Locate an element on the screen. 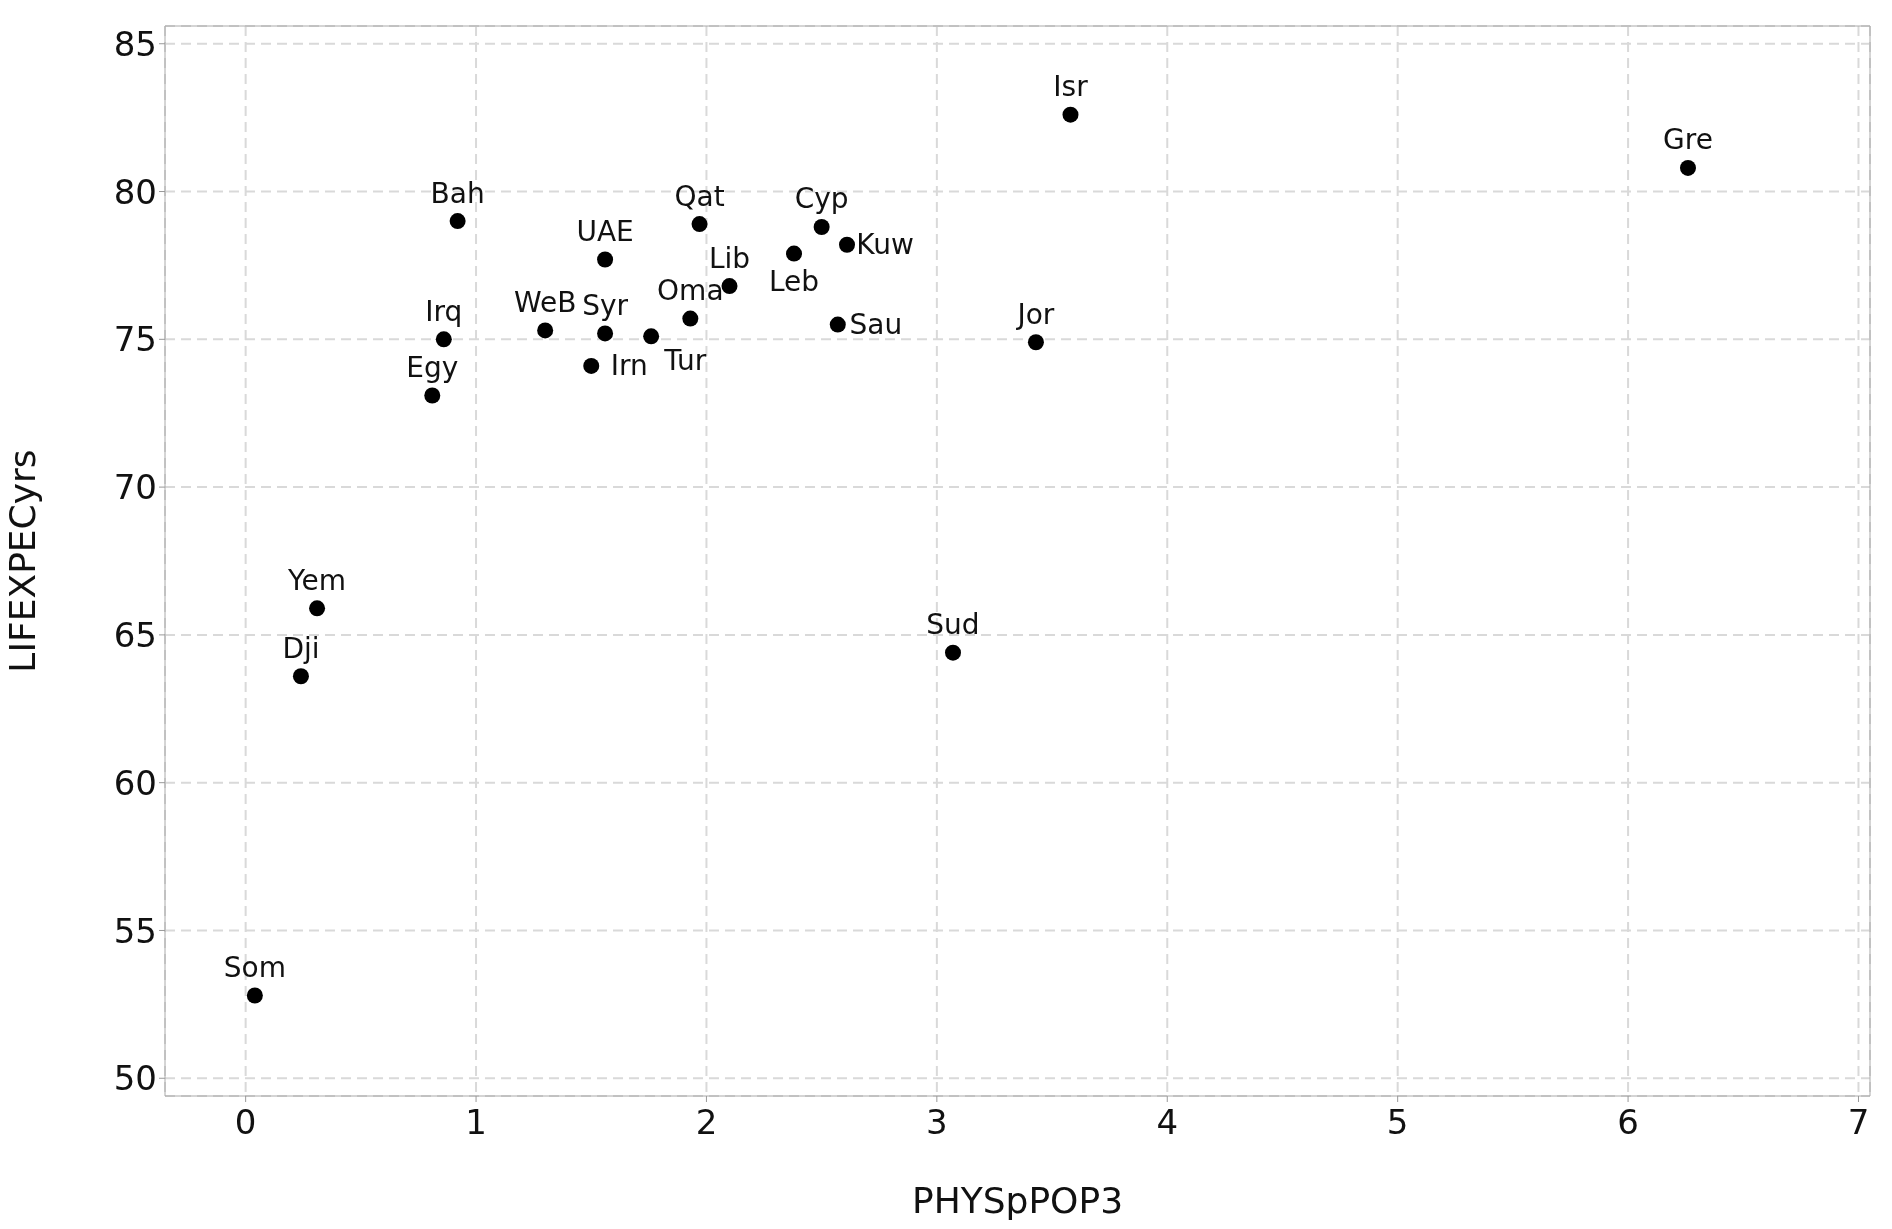 The height and width of the screenshot is (1229, 1892). annotation: Irq is located at coordinates (444, 311).